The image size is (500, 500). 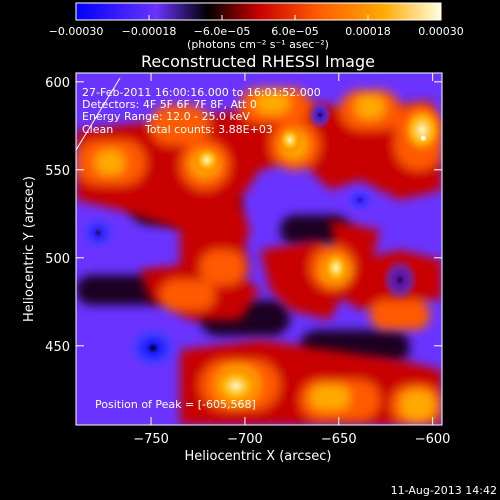 What do you see at coordinates (29, 249) in the screenshot?
I see `y-axis-label: Heliocentric Y (arcsec)` at bounding box center [29, 249].